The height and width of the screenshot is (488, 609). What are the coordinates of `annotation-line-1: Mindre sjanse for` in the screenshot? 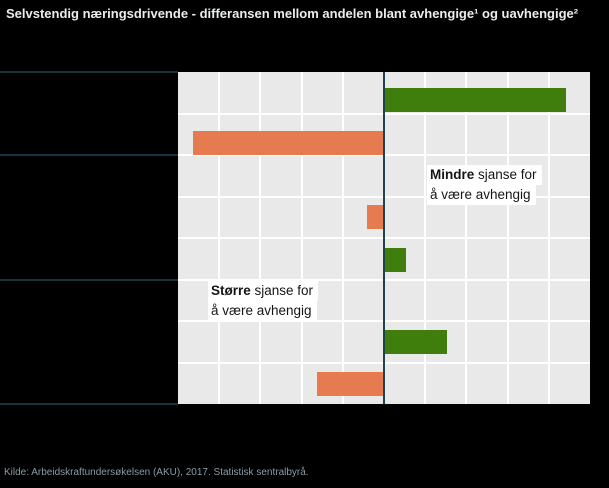 It's located at (484, 175).